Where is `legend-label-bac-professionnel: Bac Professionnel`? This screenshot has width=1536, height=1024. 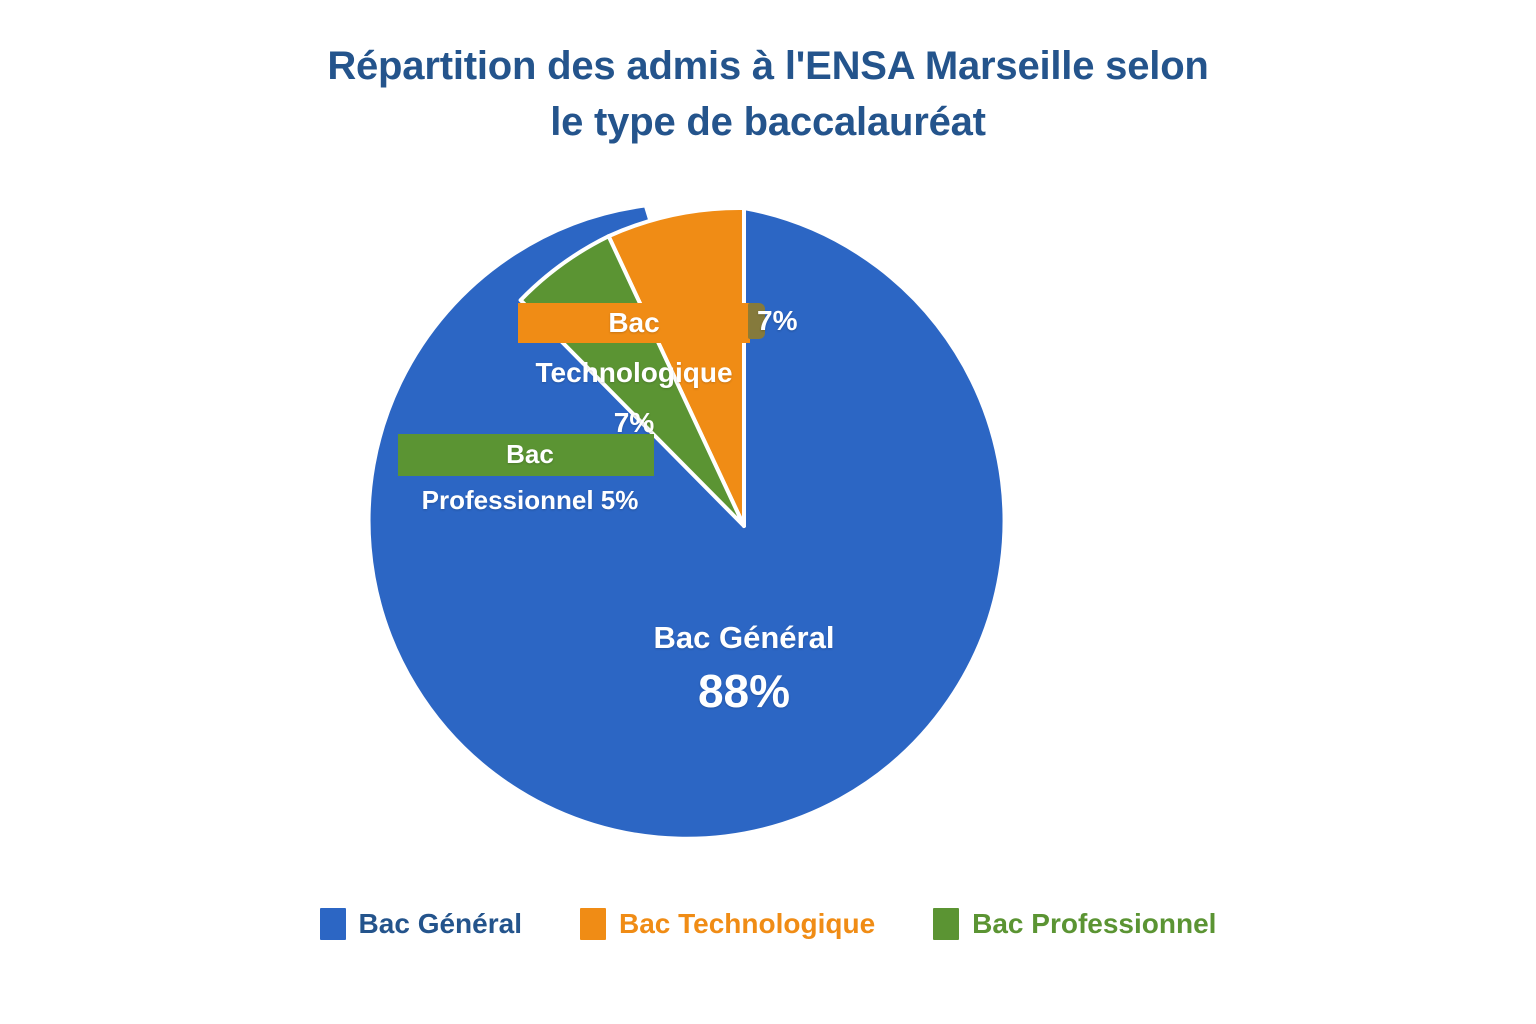 legend-label-bac-professionnel: Bac Professionnel is located at coordinates (1094, 923).